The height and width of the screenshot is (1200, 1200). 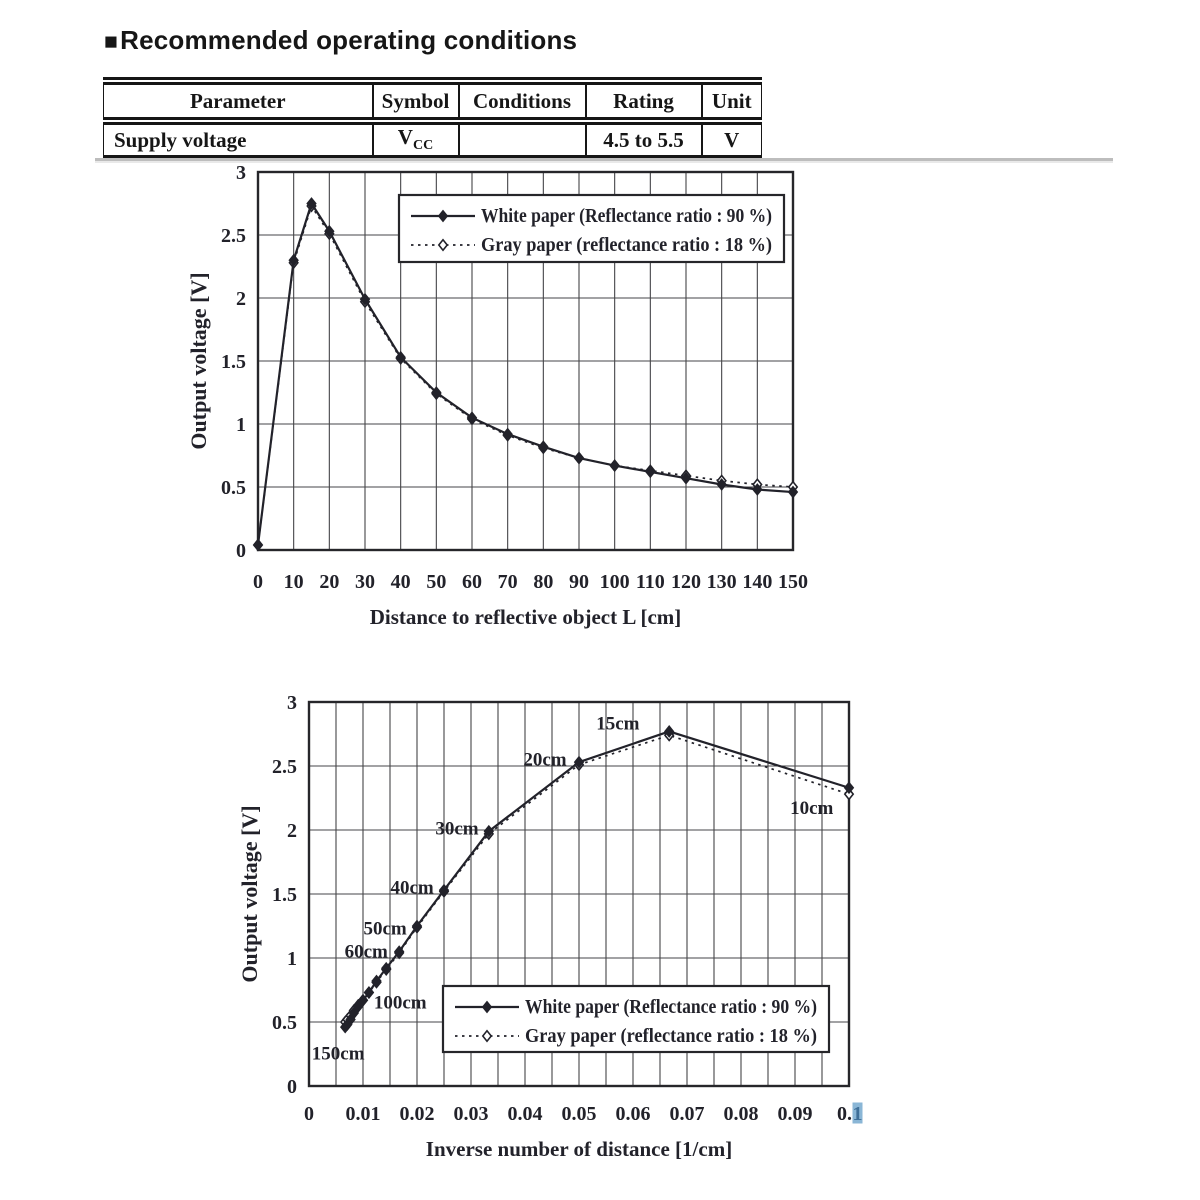 What do you see at coordinates (456, 828) in the screenshot?
I see `chart-2-annotation: 30cm` at bounding box center [456, 828].